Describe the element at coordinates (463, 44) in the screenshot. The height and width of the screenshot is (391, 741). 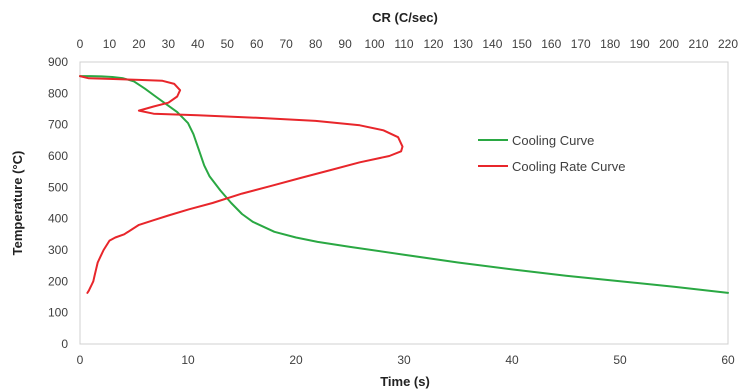
I see `x2-tick-label: 130` at that location.